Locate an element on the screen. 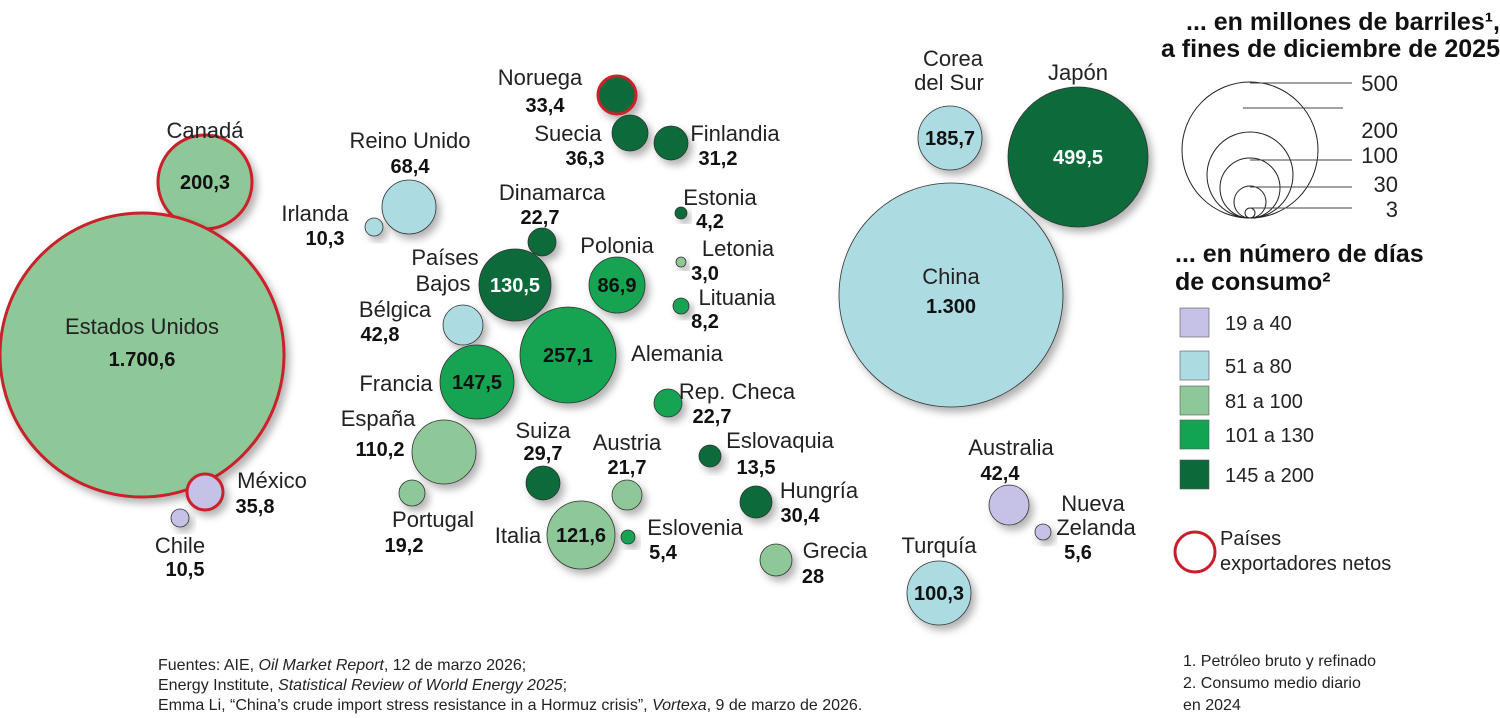  bubble-canada: Canadá 200,3 is located at coordinates (205, 174).